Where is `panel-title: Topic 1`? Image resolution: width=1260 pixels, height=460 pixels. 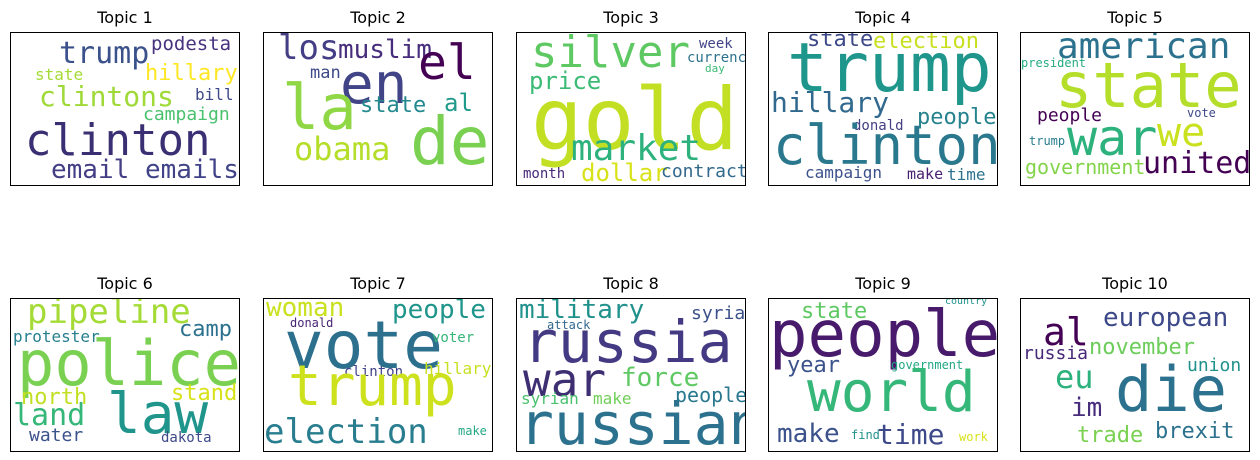 panel-title: Topic 1 is located at coordinates (125, 17).